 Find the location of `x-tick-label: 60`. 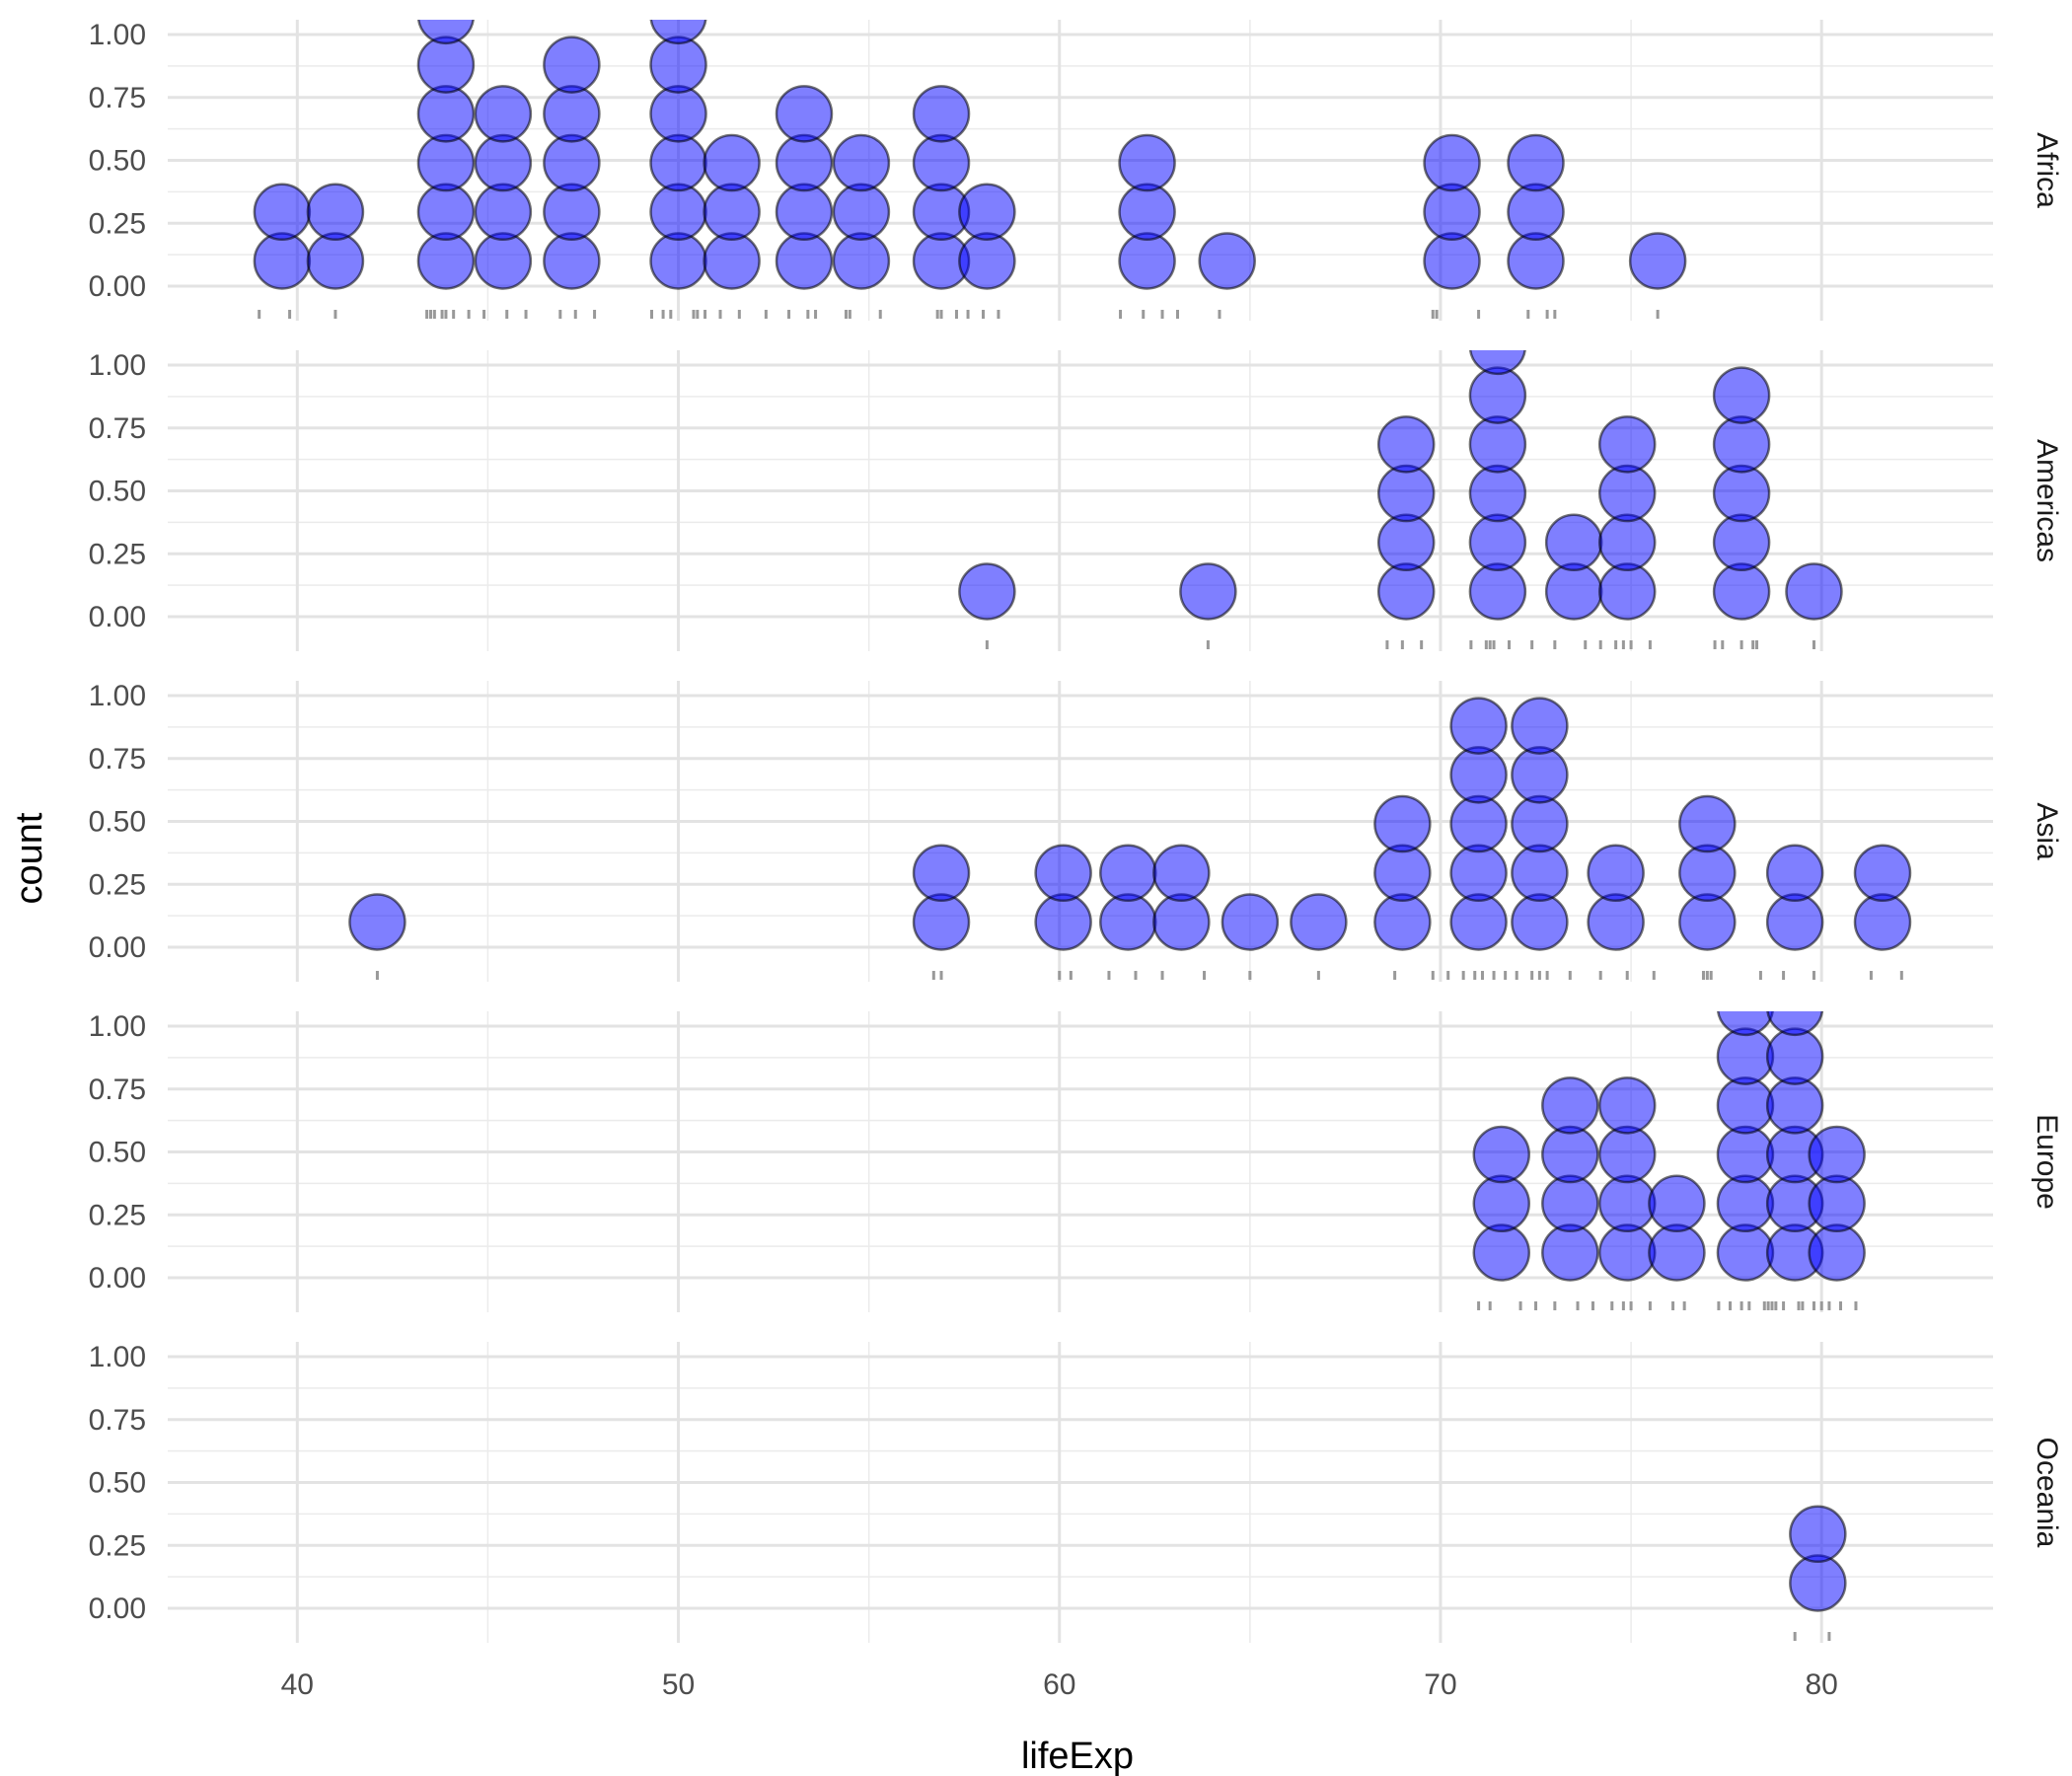

x-tick-label: 60 is located at coordinates (1059, 1684).